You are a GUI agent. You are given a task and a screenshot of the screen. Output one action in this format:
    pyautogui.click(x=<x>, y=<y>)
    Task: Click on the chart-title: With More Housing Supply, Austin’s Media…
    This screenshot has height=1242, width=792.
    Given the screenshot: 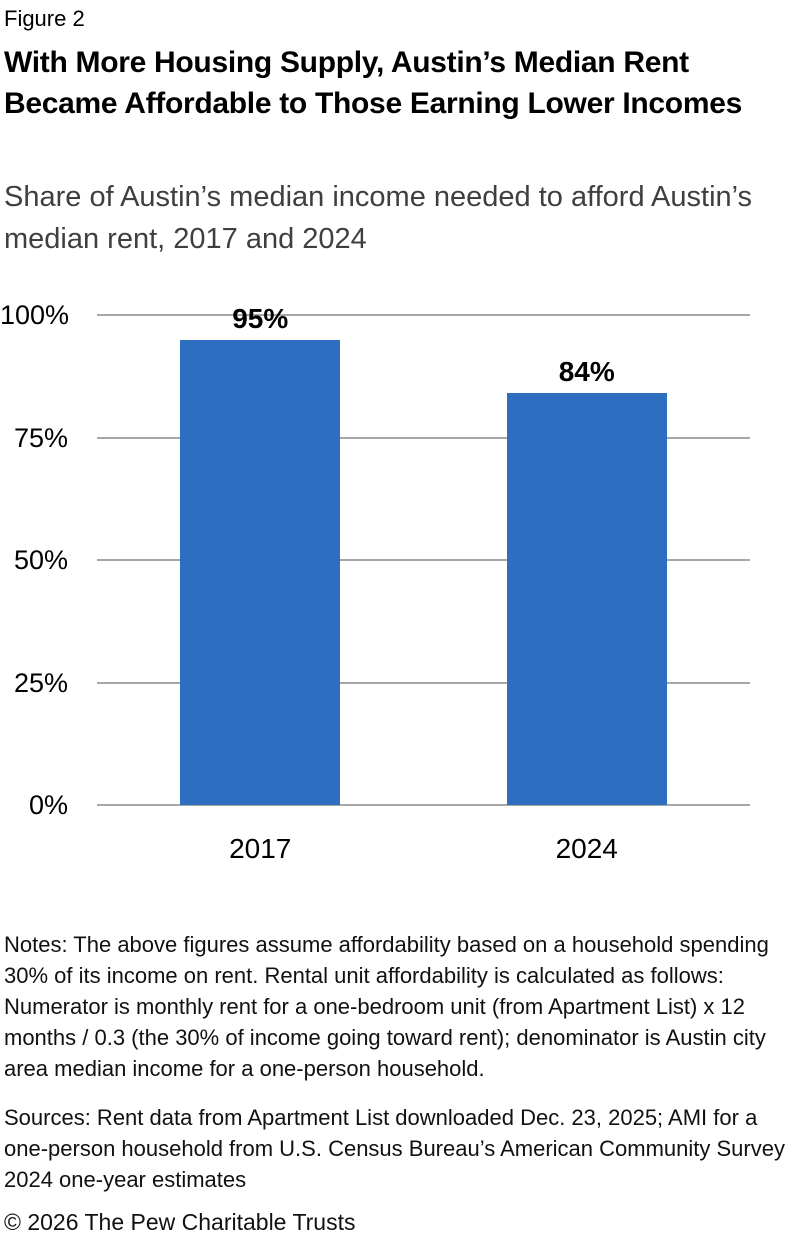 What is the action you would take?
    pyautogui.click(x=373, y=83)
    